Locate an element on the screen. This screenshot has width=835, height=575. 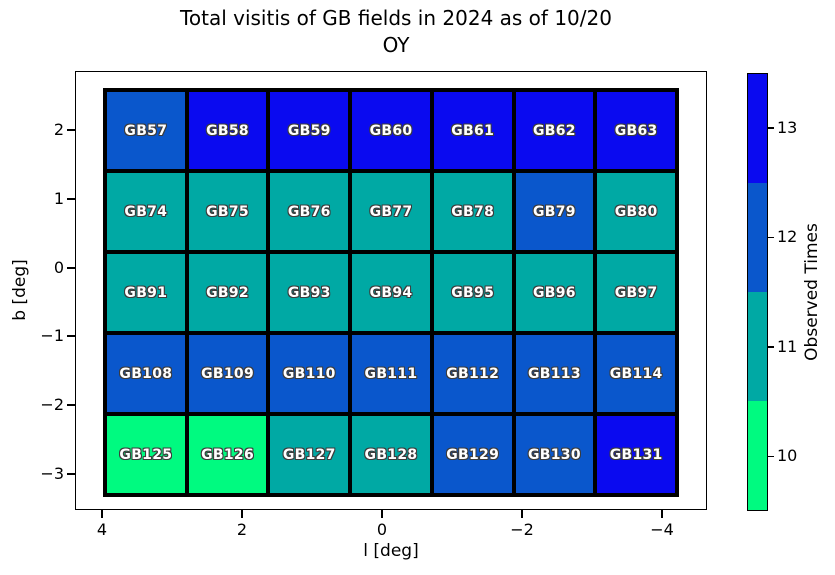
field-label: GB58 is located at coordinates (227, 130).